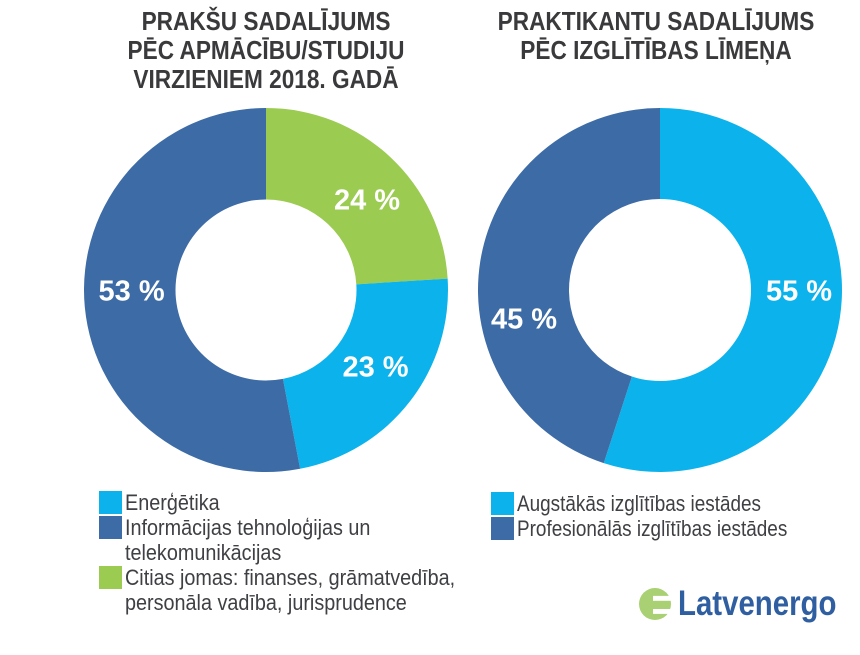 This screenshot has height=655, width=860. Describe the element at coordinates (367, 200) in the screenshot. I see `left-slice-label-0: 24 %` at that location.